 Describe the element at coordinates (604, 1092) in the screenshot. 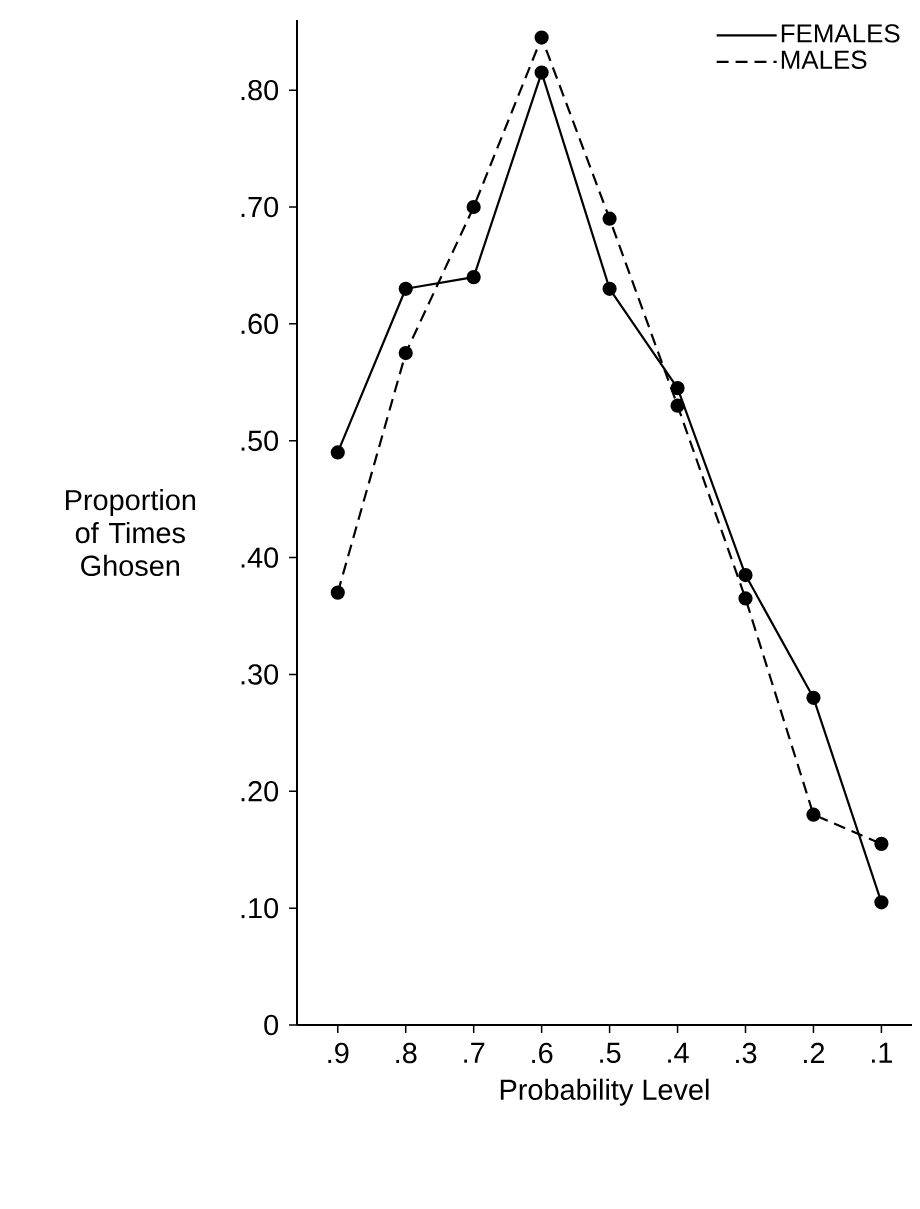

I see `x-axis-title: Probability Level` at that location.